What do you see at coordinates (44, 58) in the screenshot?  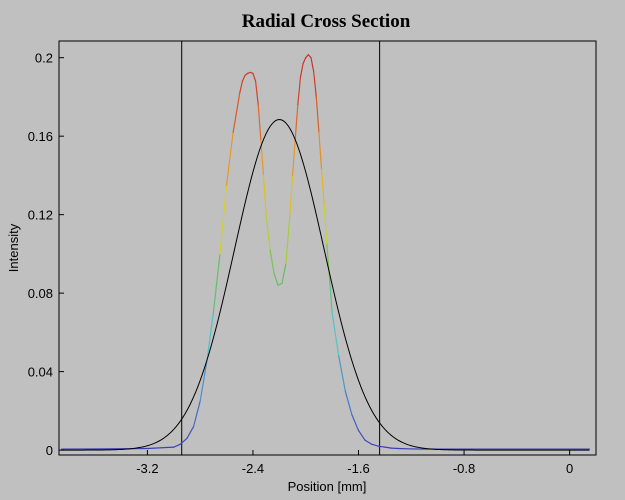 I see `y-tick-label: 0.2` at bounding box center [44, 58].